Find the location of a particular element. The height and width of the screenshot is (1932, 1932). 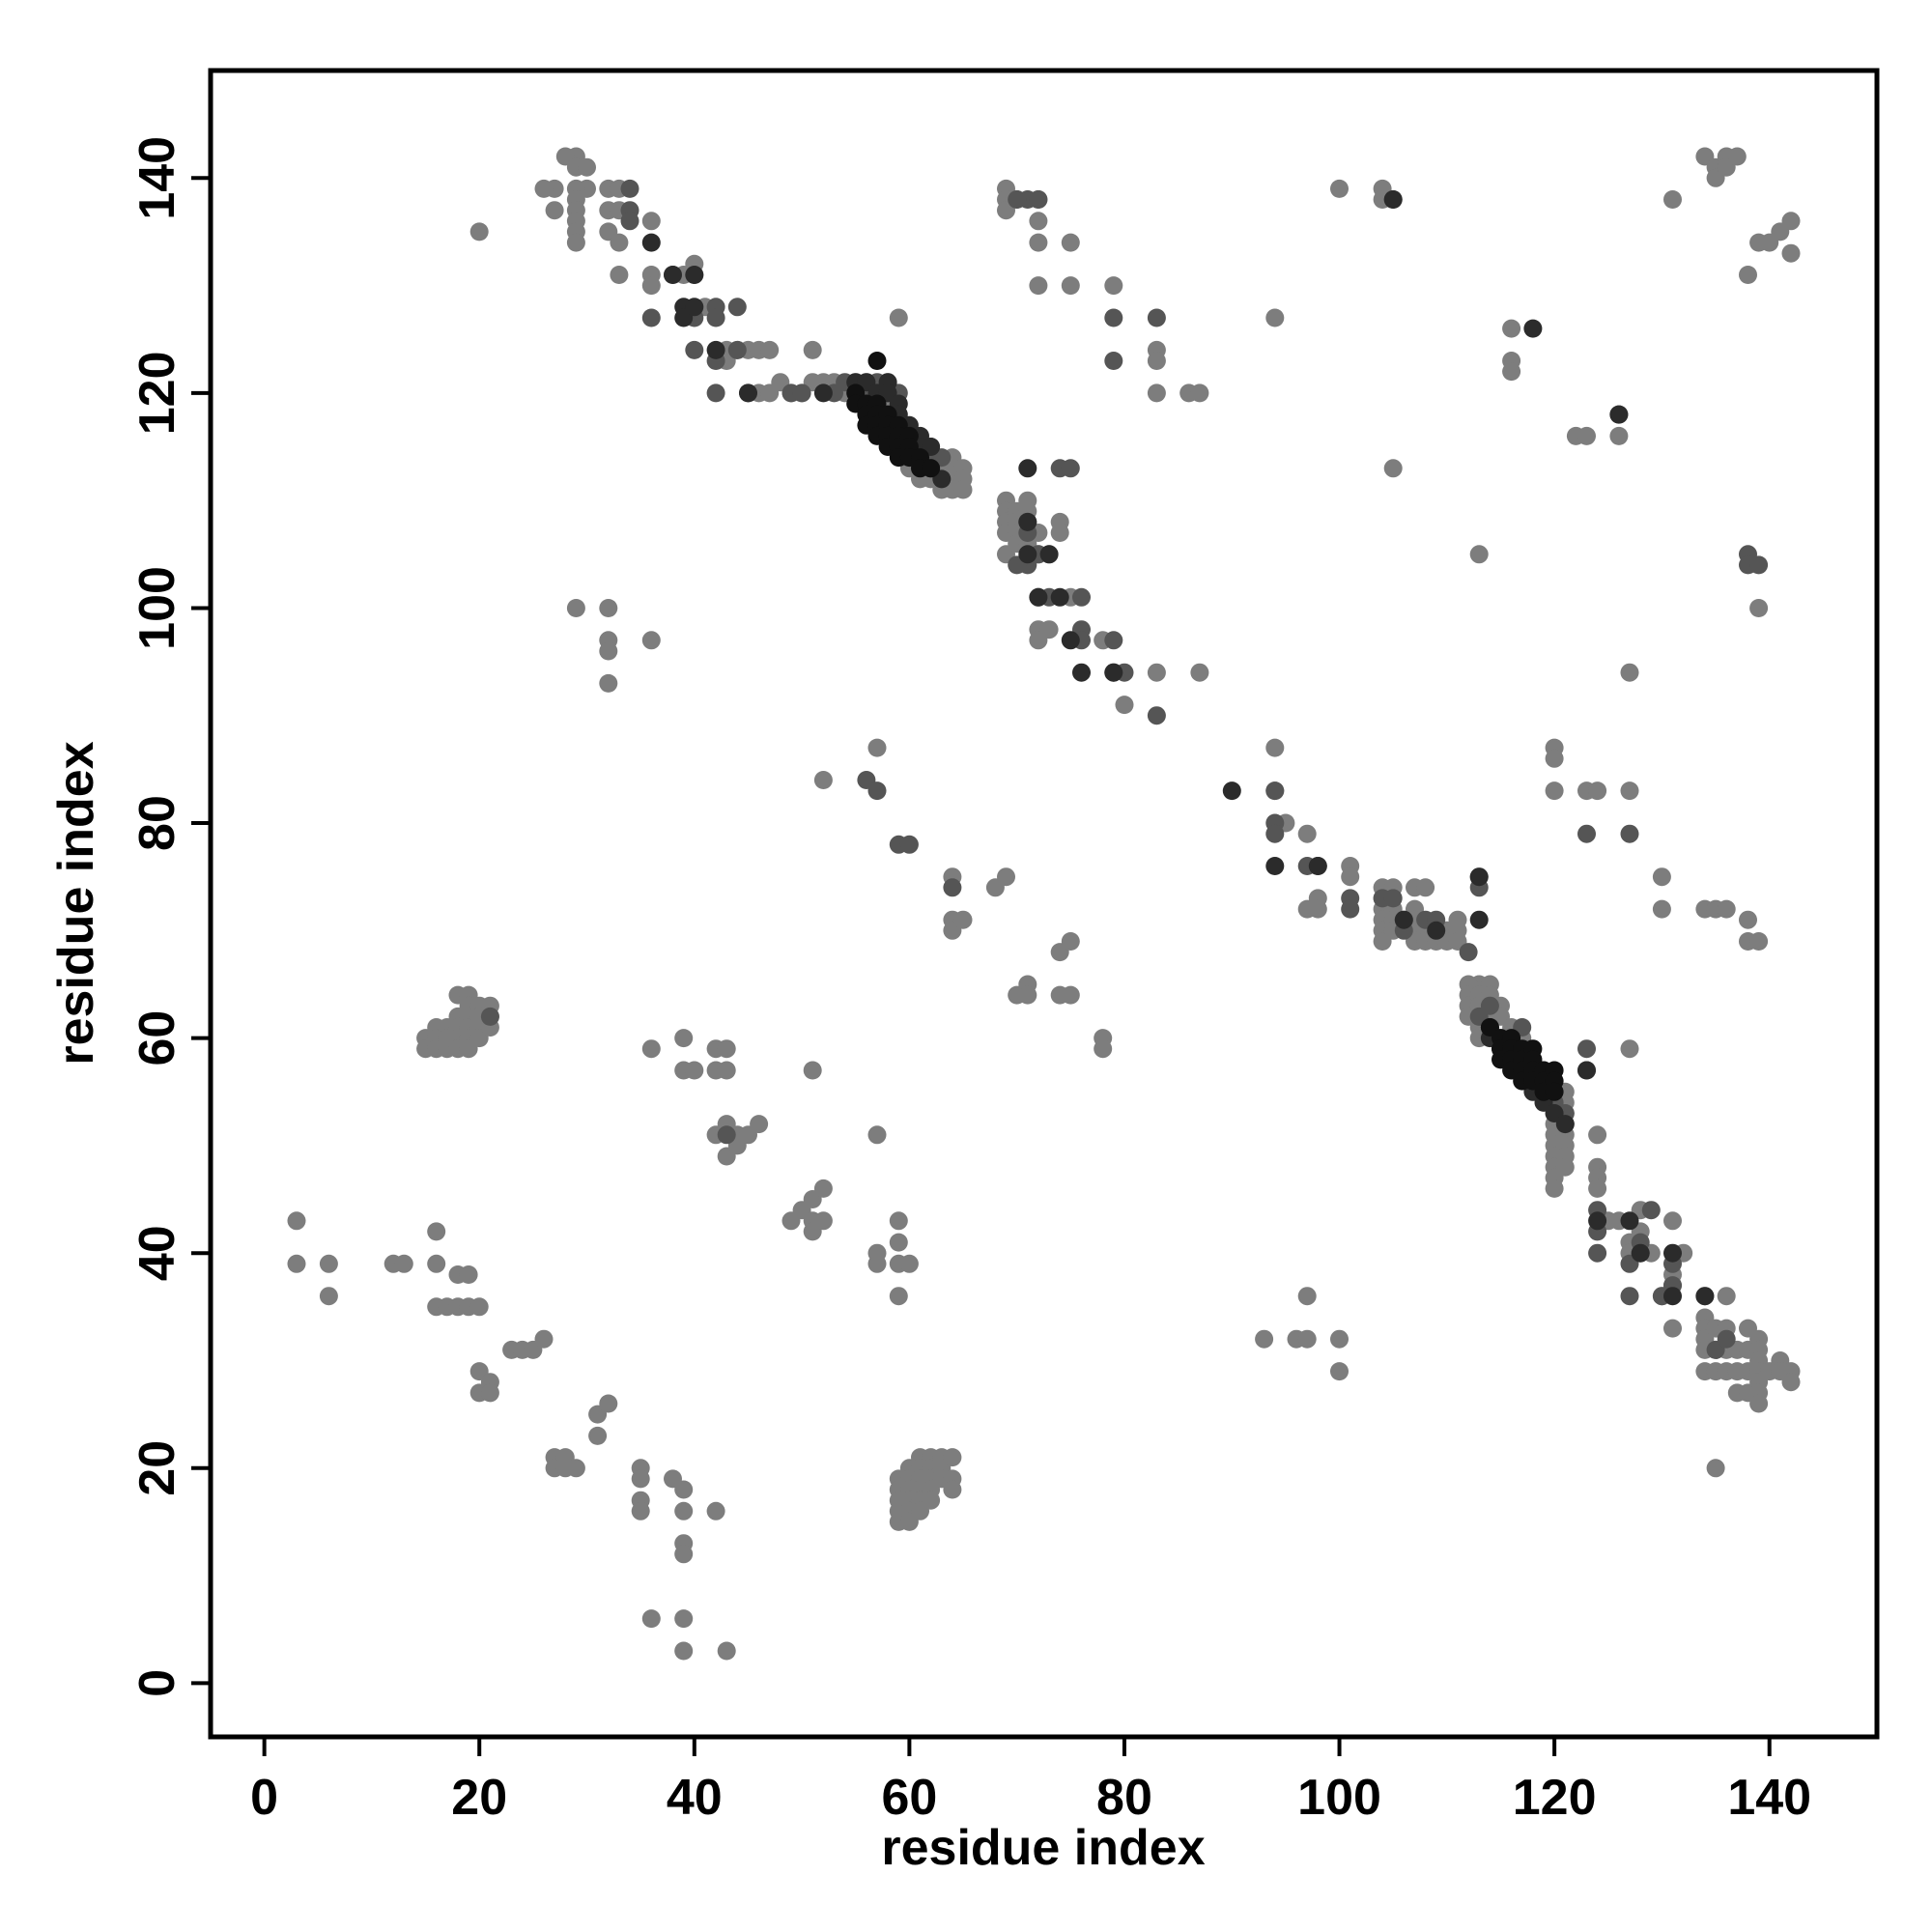

y-tick-label: 0 is located at coordinates (157, 1683).